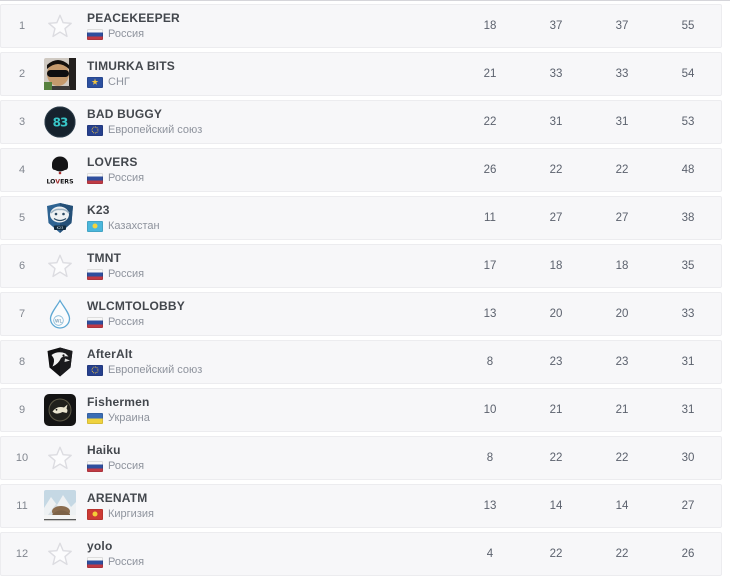 This screenshot has height=579, width=730. Describe the element at coordinates (267, 26) in the screenshot. I see `team-cell: PEACEKEEPER Россия` at that location.